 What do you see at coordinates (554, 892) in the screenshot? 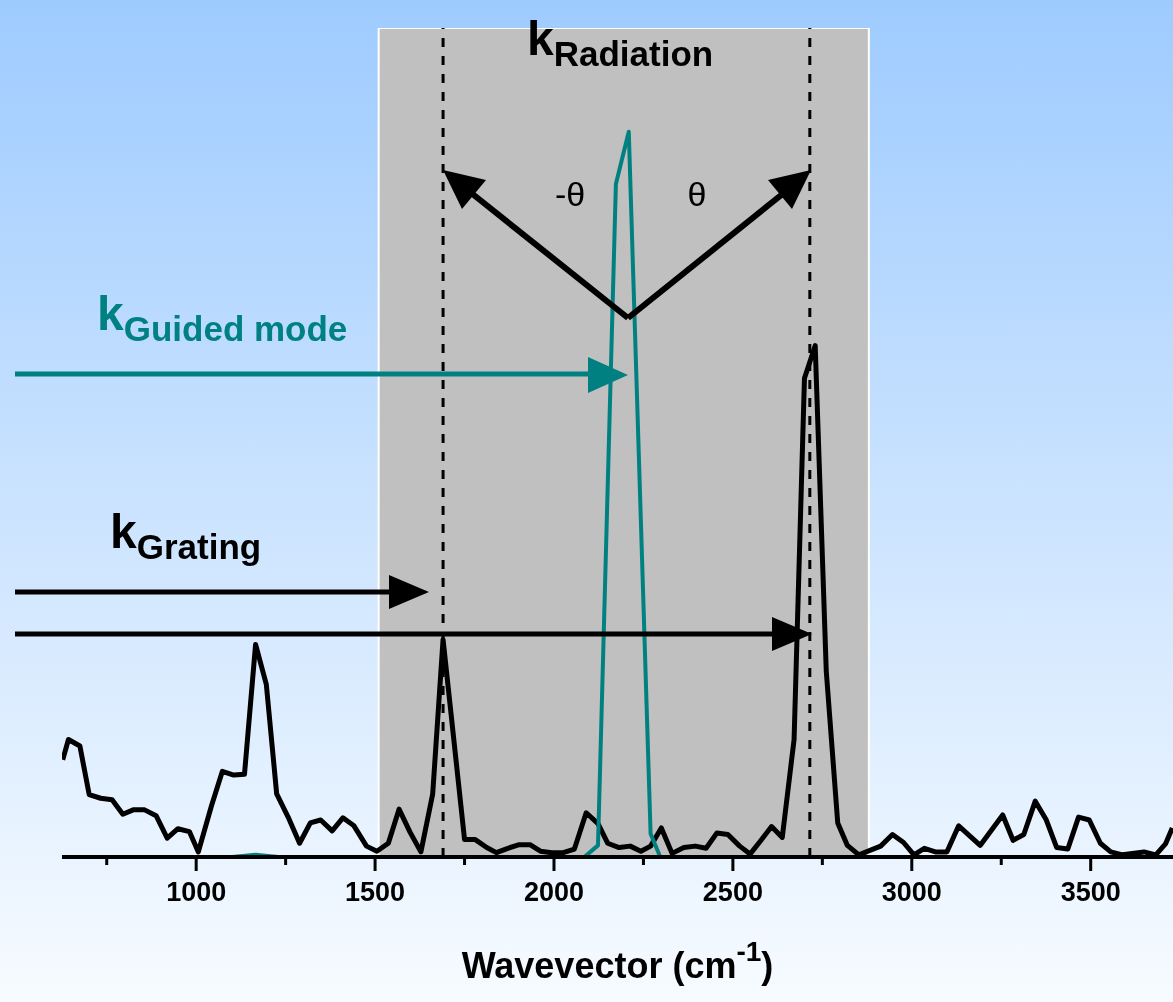
I see `x-tick-label: 2000` at bounding box center [554, 892].